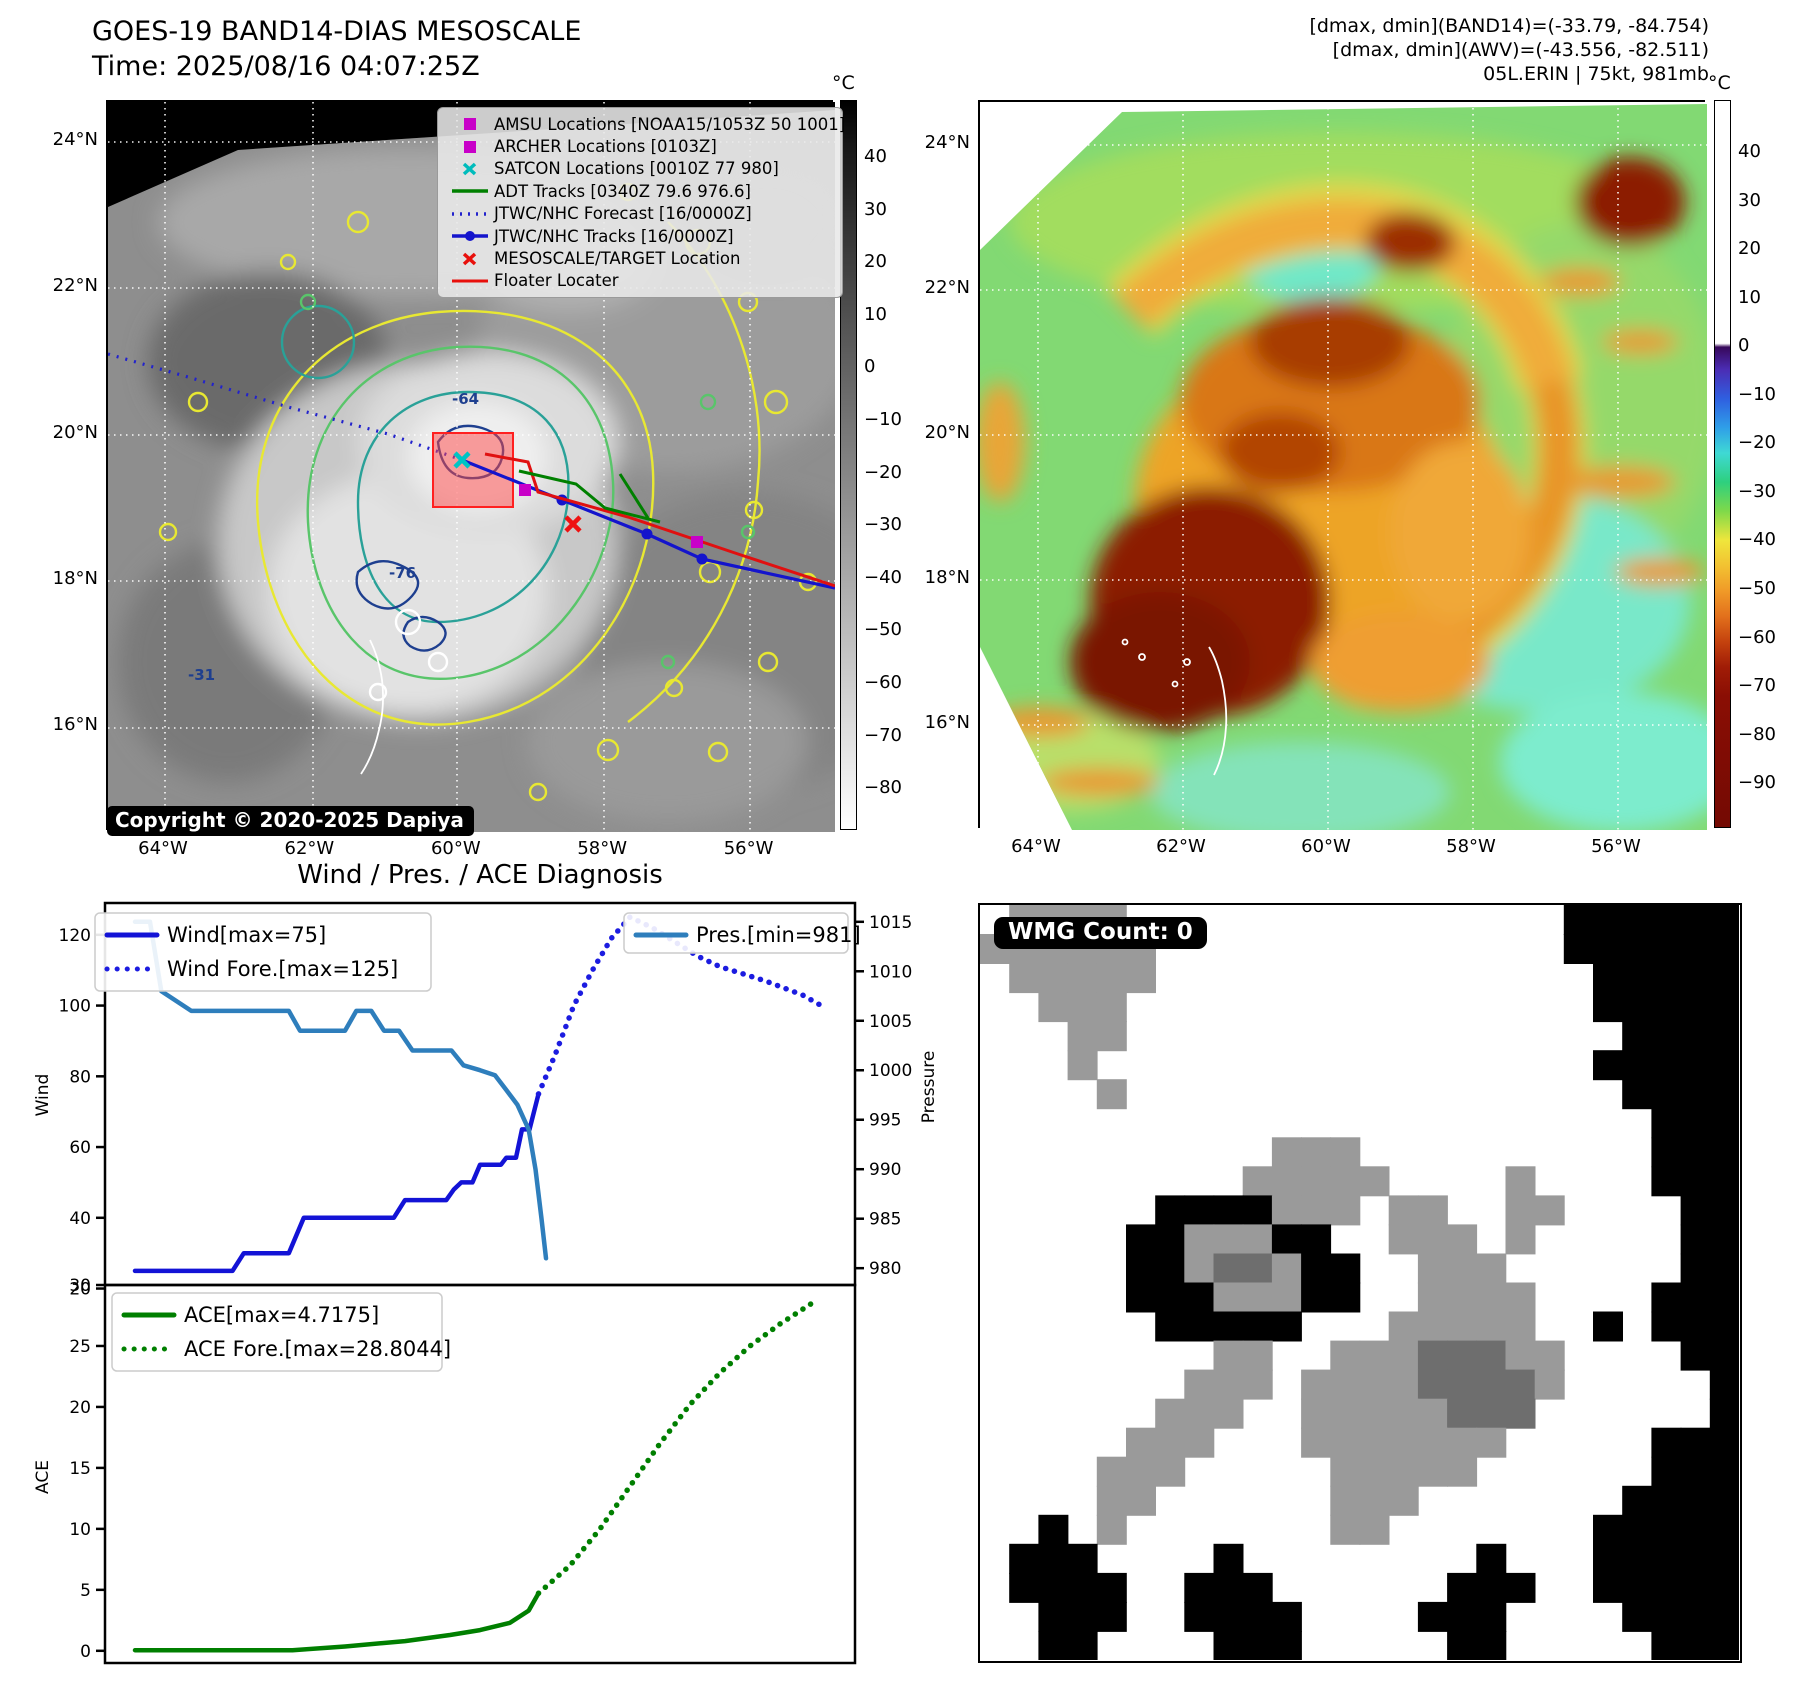 The image size is (1797, 1690). I want to click on colorbar-tick: −20, so click(883, 472).